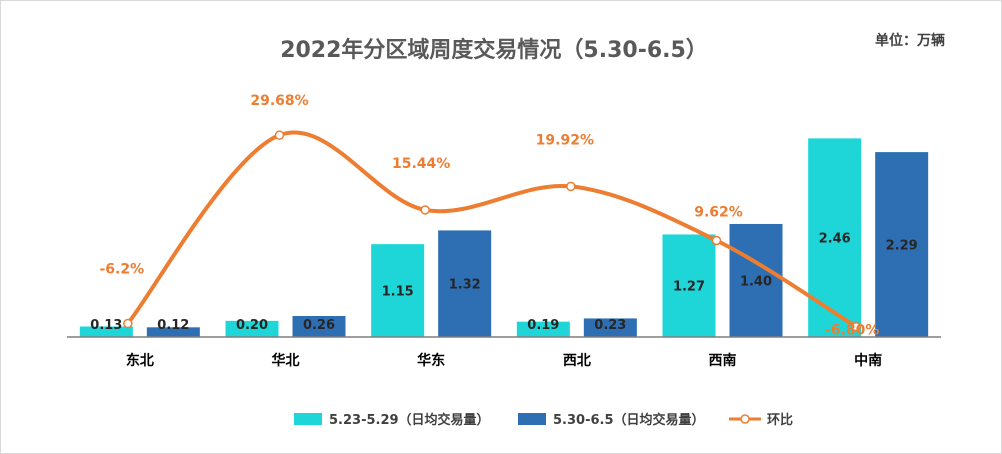  I want to click on category-label-3: 西北, so click(577, 361).